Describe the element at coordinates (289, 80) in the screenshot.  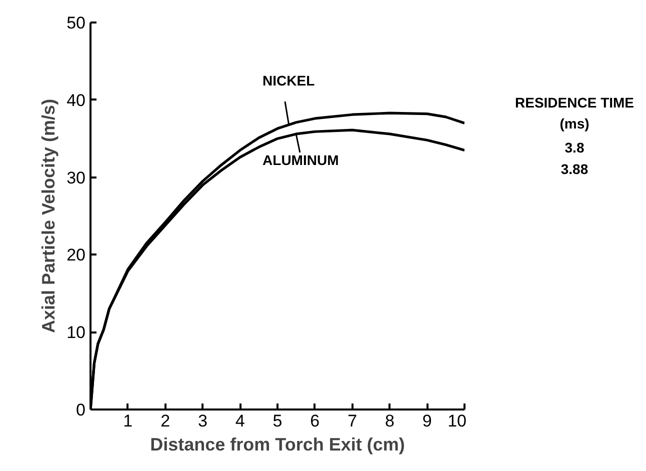
I see `text: NICKEL` at that location.